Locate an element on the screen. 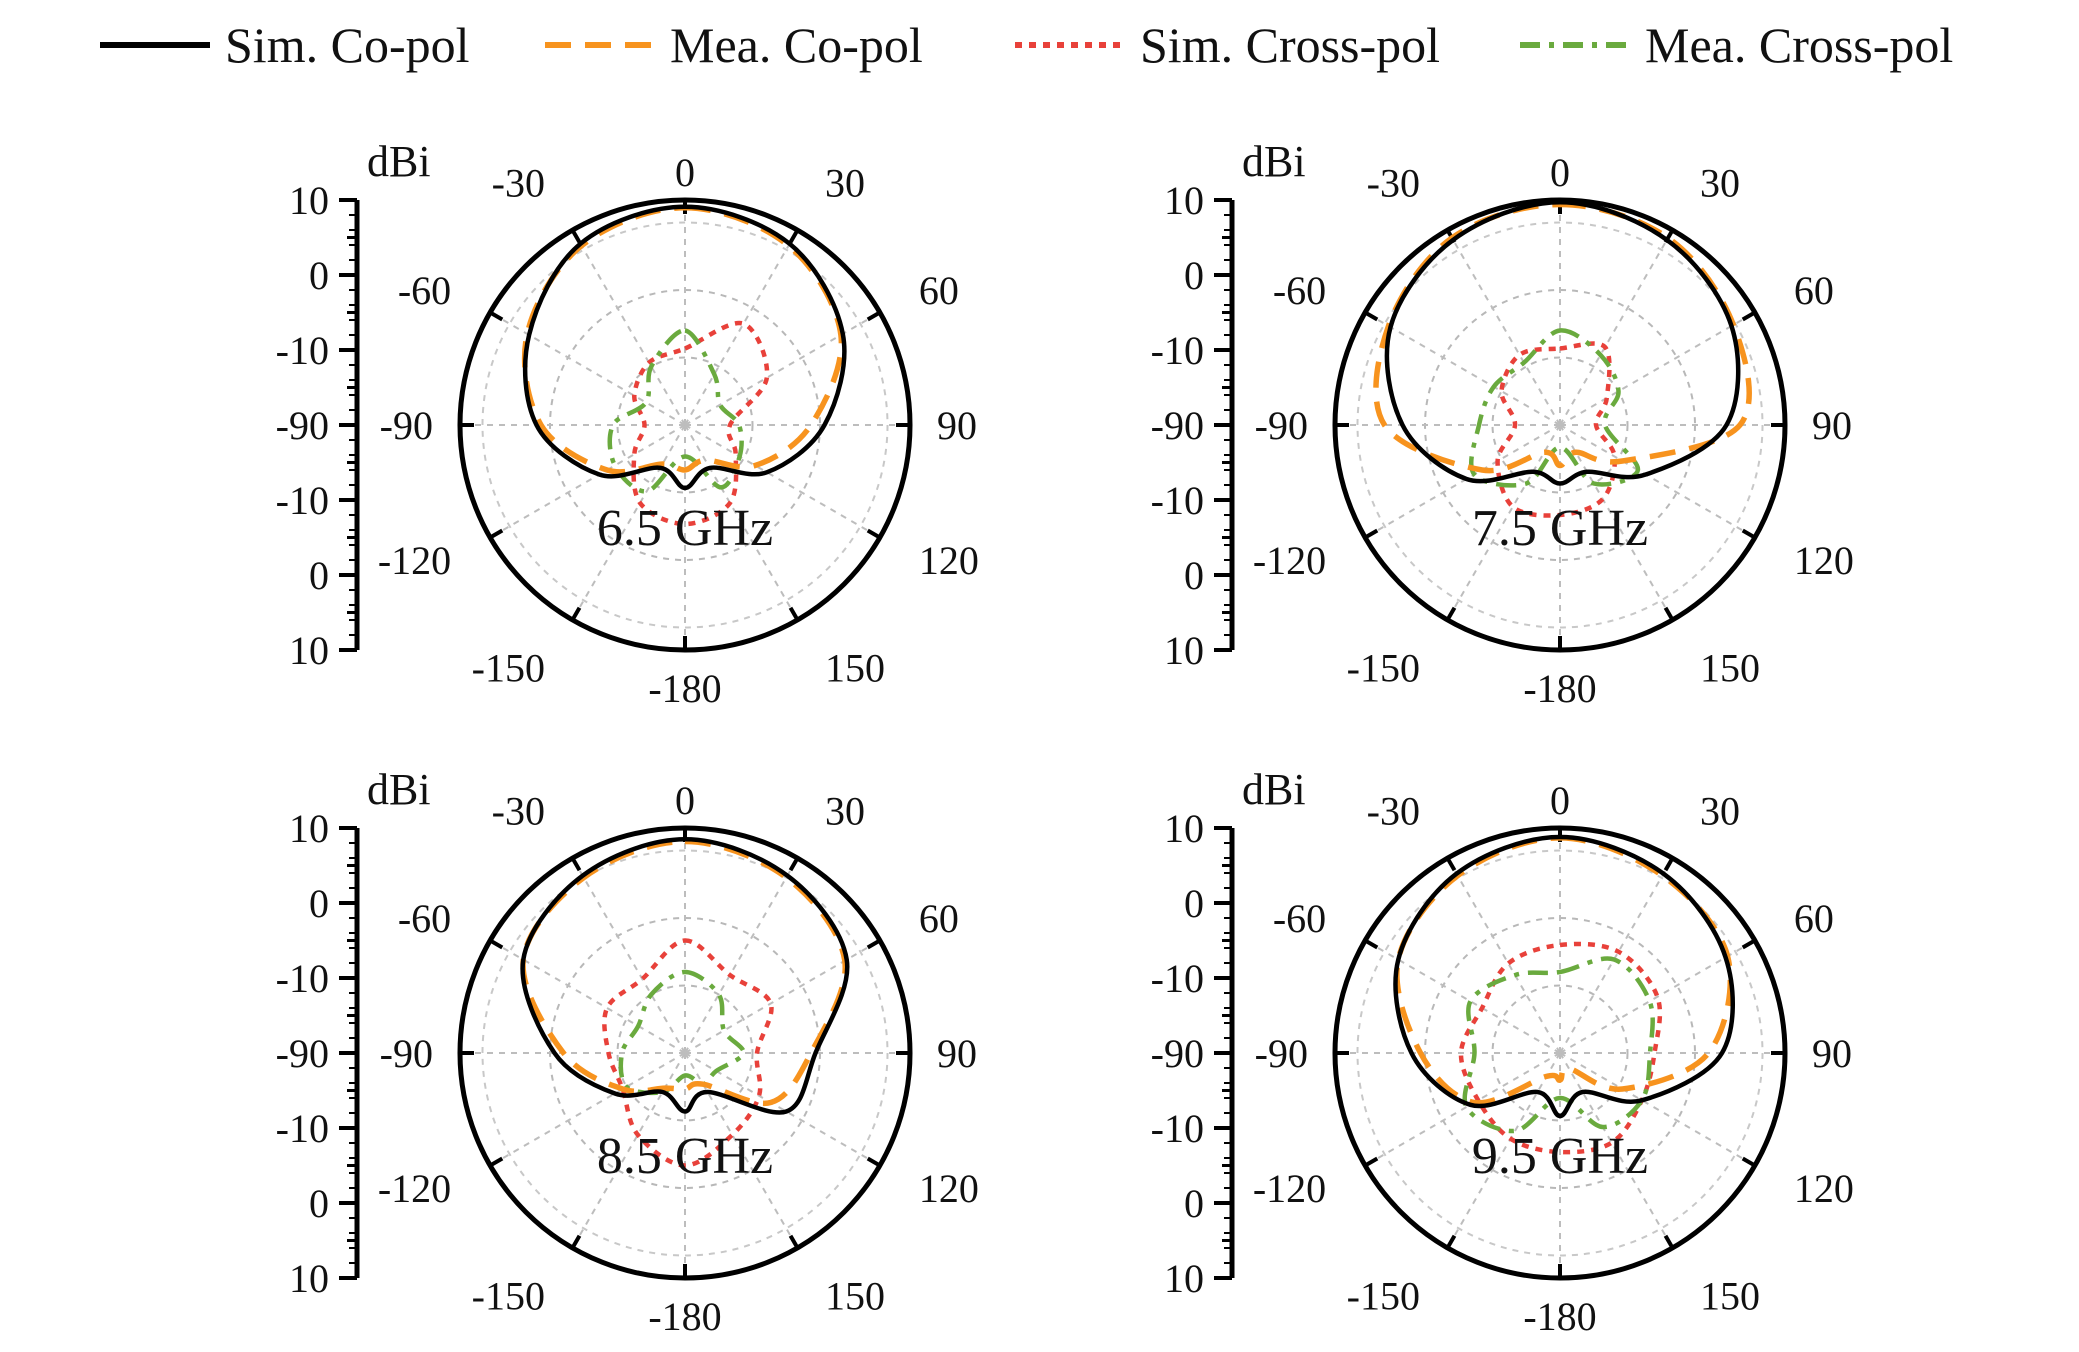 This screenshot has height=1352, width=2079. panel-frequency-label: 6.5 GHz is located at coordinates (685, 528).